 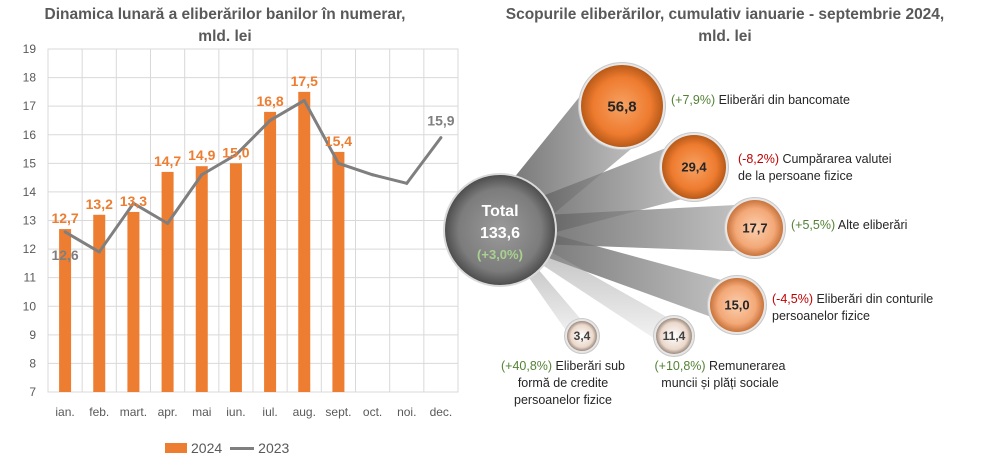 What do you see at coordinates (30, 106) in the screenshot?
I see `y-tick-label: 17` at bounding box center [30, 106].